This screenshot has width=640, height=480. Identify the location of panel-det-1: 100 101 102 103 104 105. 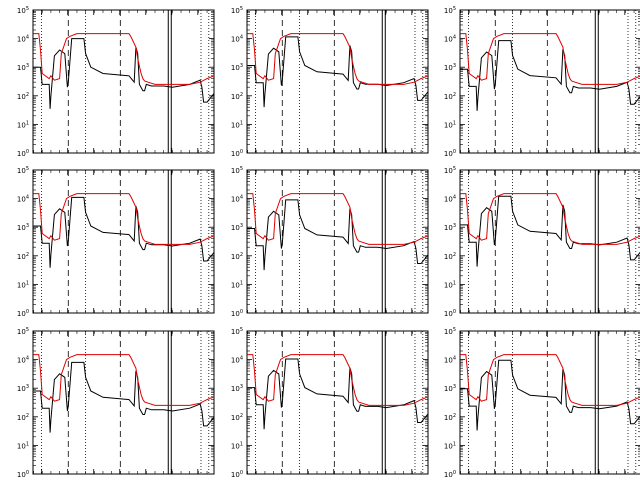
(116, 82).